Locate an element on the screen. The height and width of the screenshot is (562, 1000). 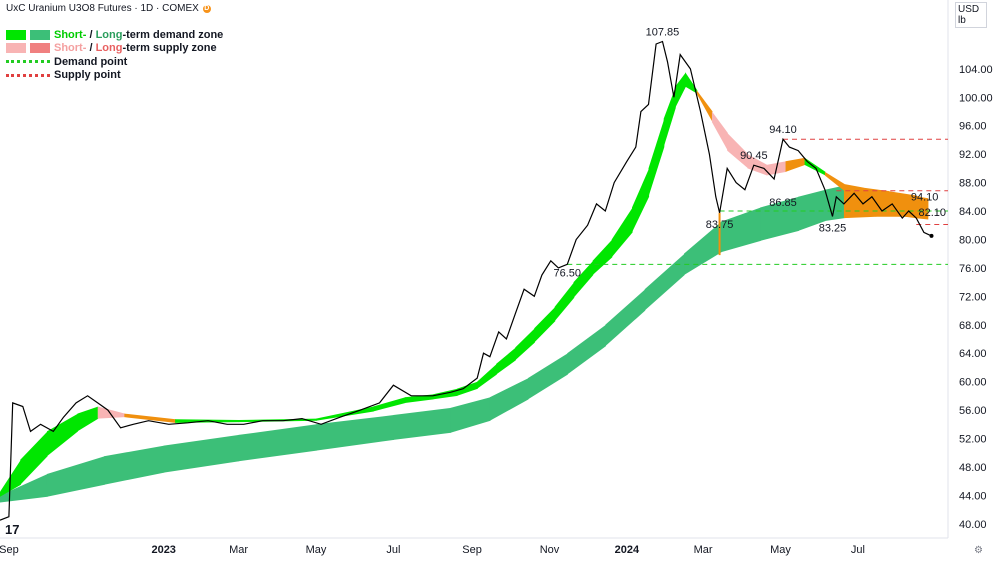
legend-supply-sep: / is located at coordinates (91, 48).